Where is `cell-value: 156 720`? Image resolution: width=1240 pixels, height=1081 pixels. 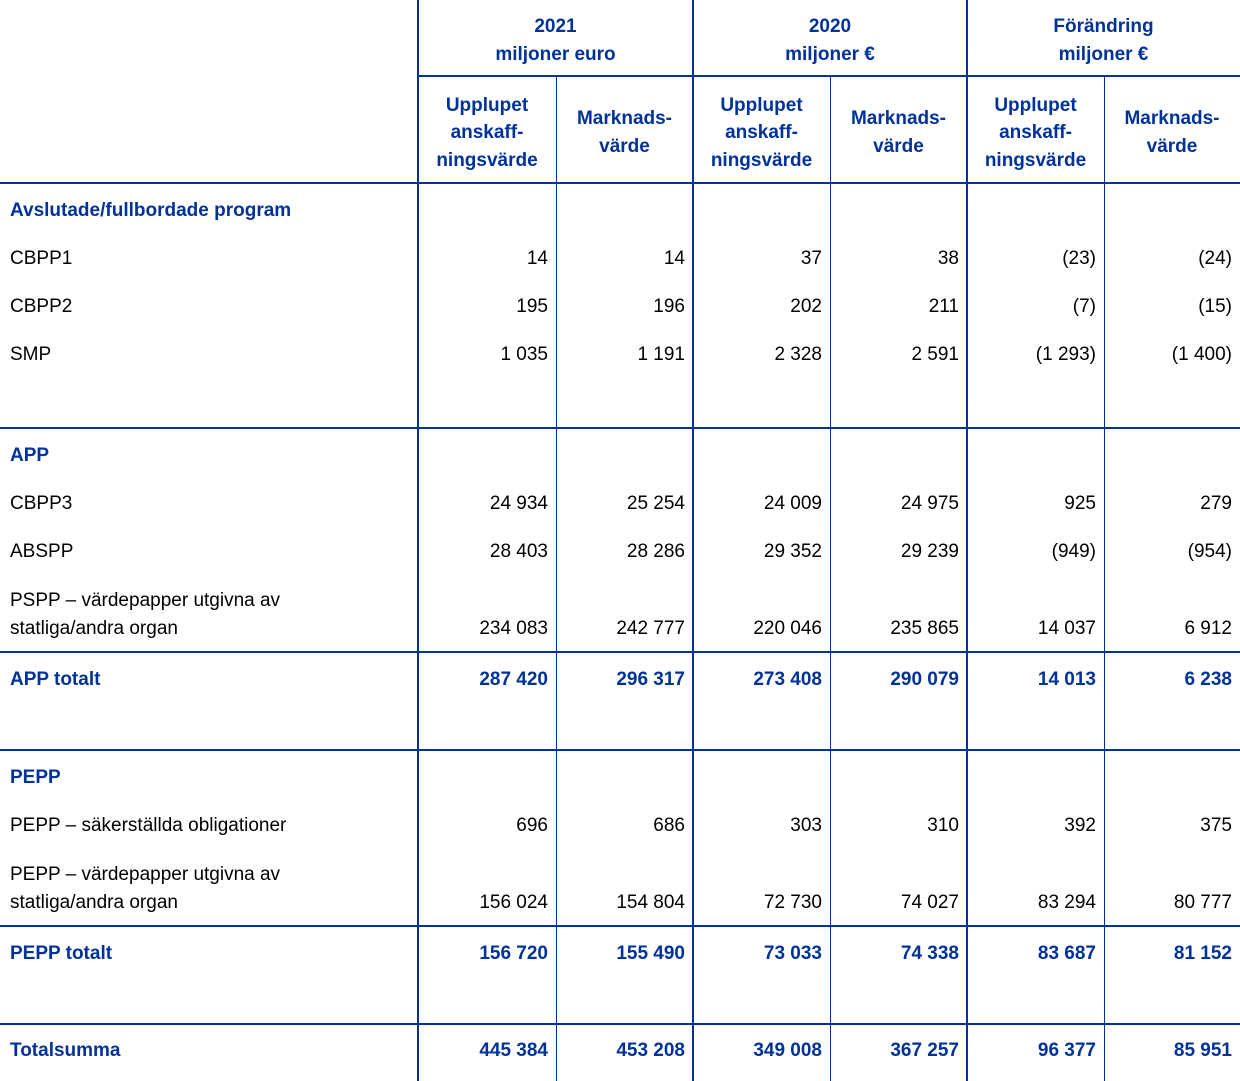 cell-value: 156 720 is located at coordinates (513, 953).